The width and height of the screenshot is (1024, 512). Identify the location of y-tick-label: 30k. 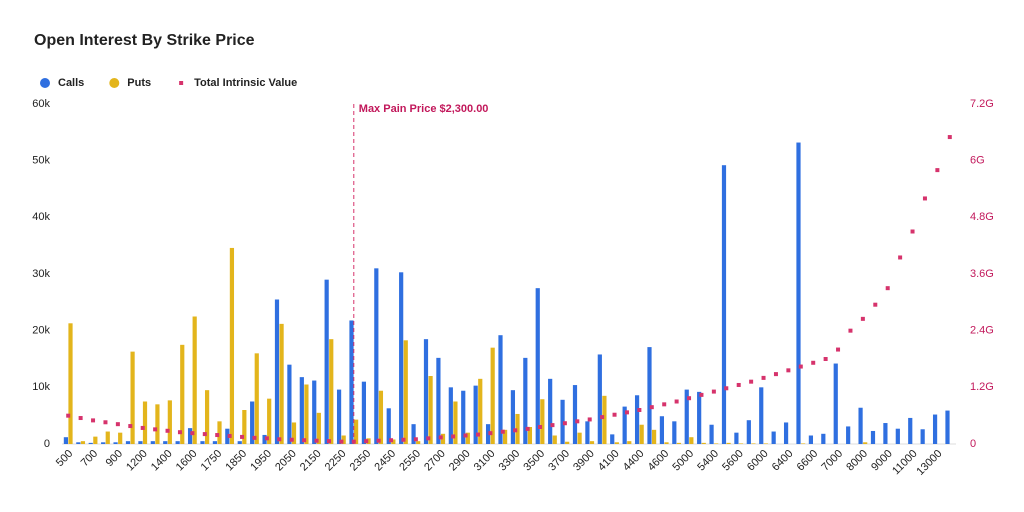
(41, 274).